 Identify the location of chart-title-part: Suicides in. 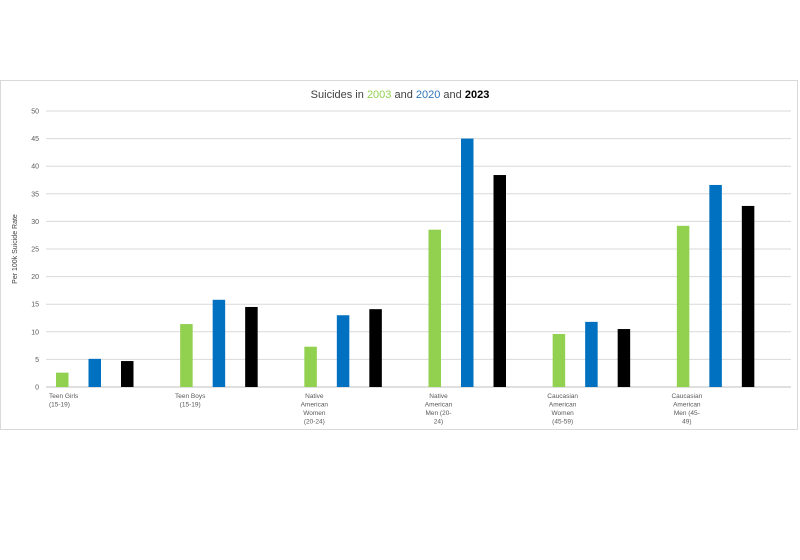
(339, 95).